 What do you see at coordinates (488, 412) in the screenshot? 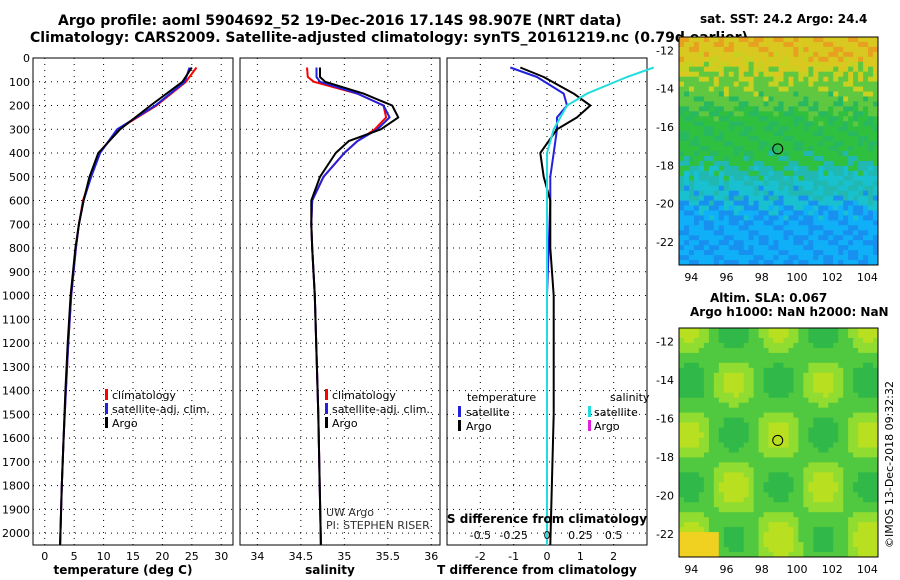
I see `legend-label: satellite` at bounding box center [488, 412].